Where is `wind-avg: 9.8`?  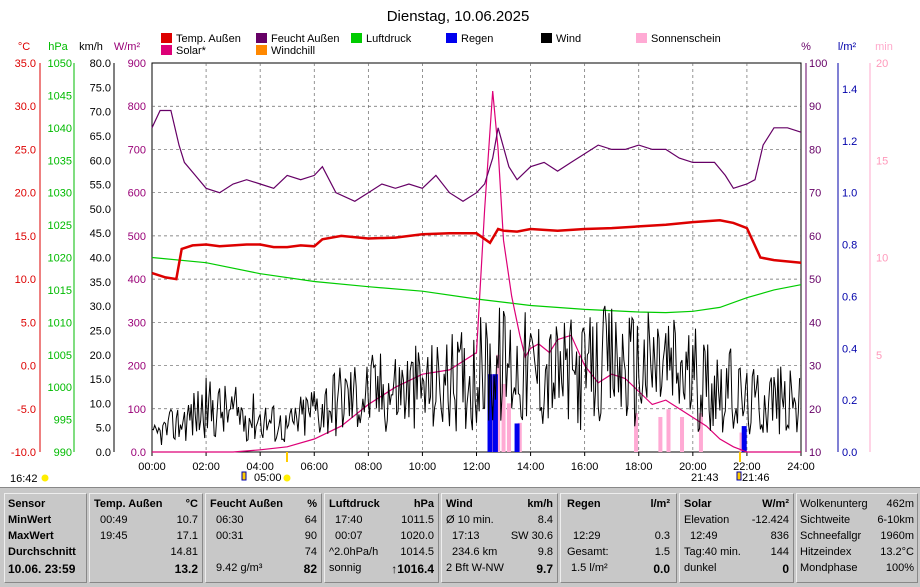 wind-avg: 9.8 is located at coordinates (545, 552).